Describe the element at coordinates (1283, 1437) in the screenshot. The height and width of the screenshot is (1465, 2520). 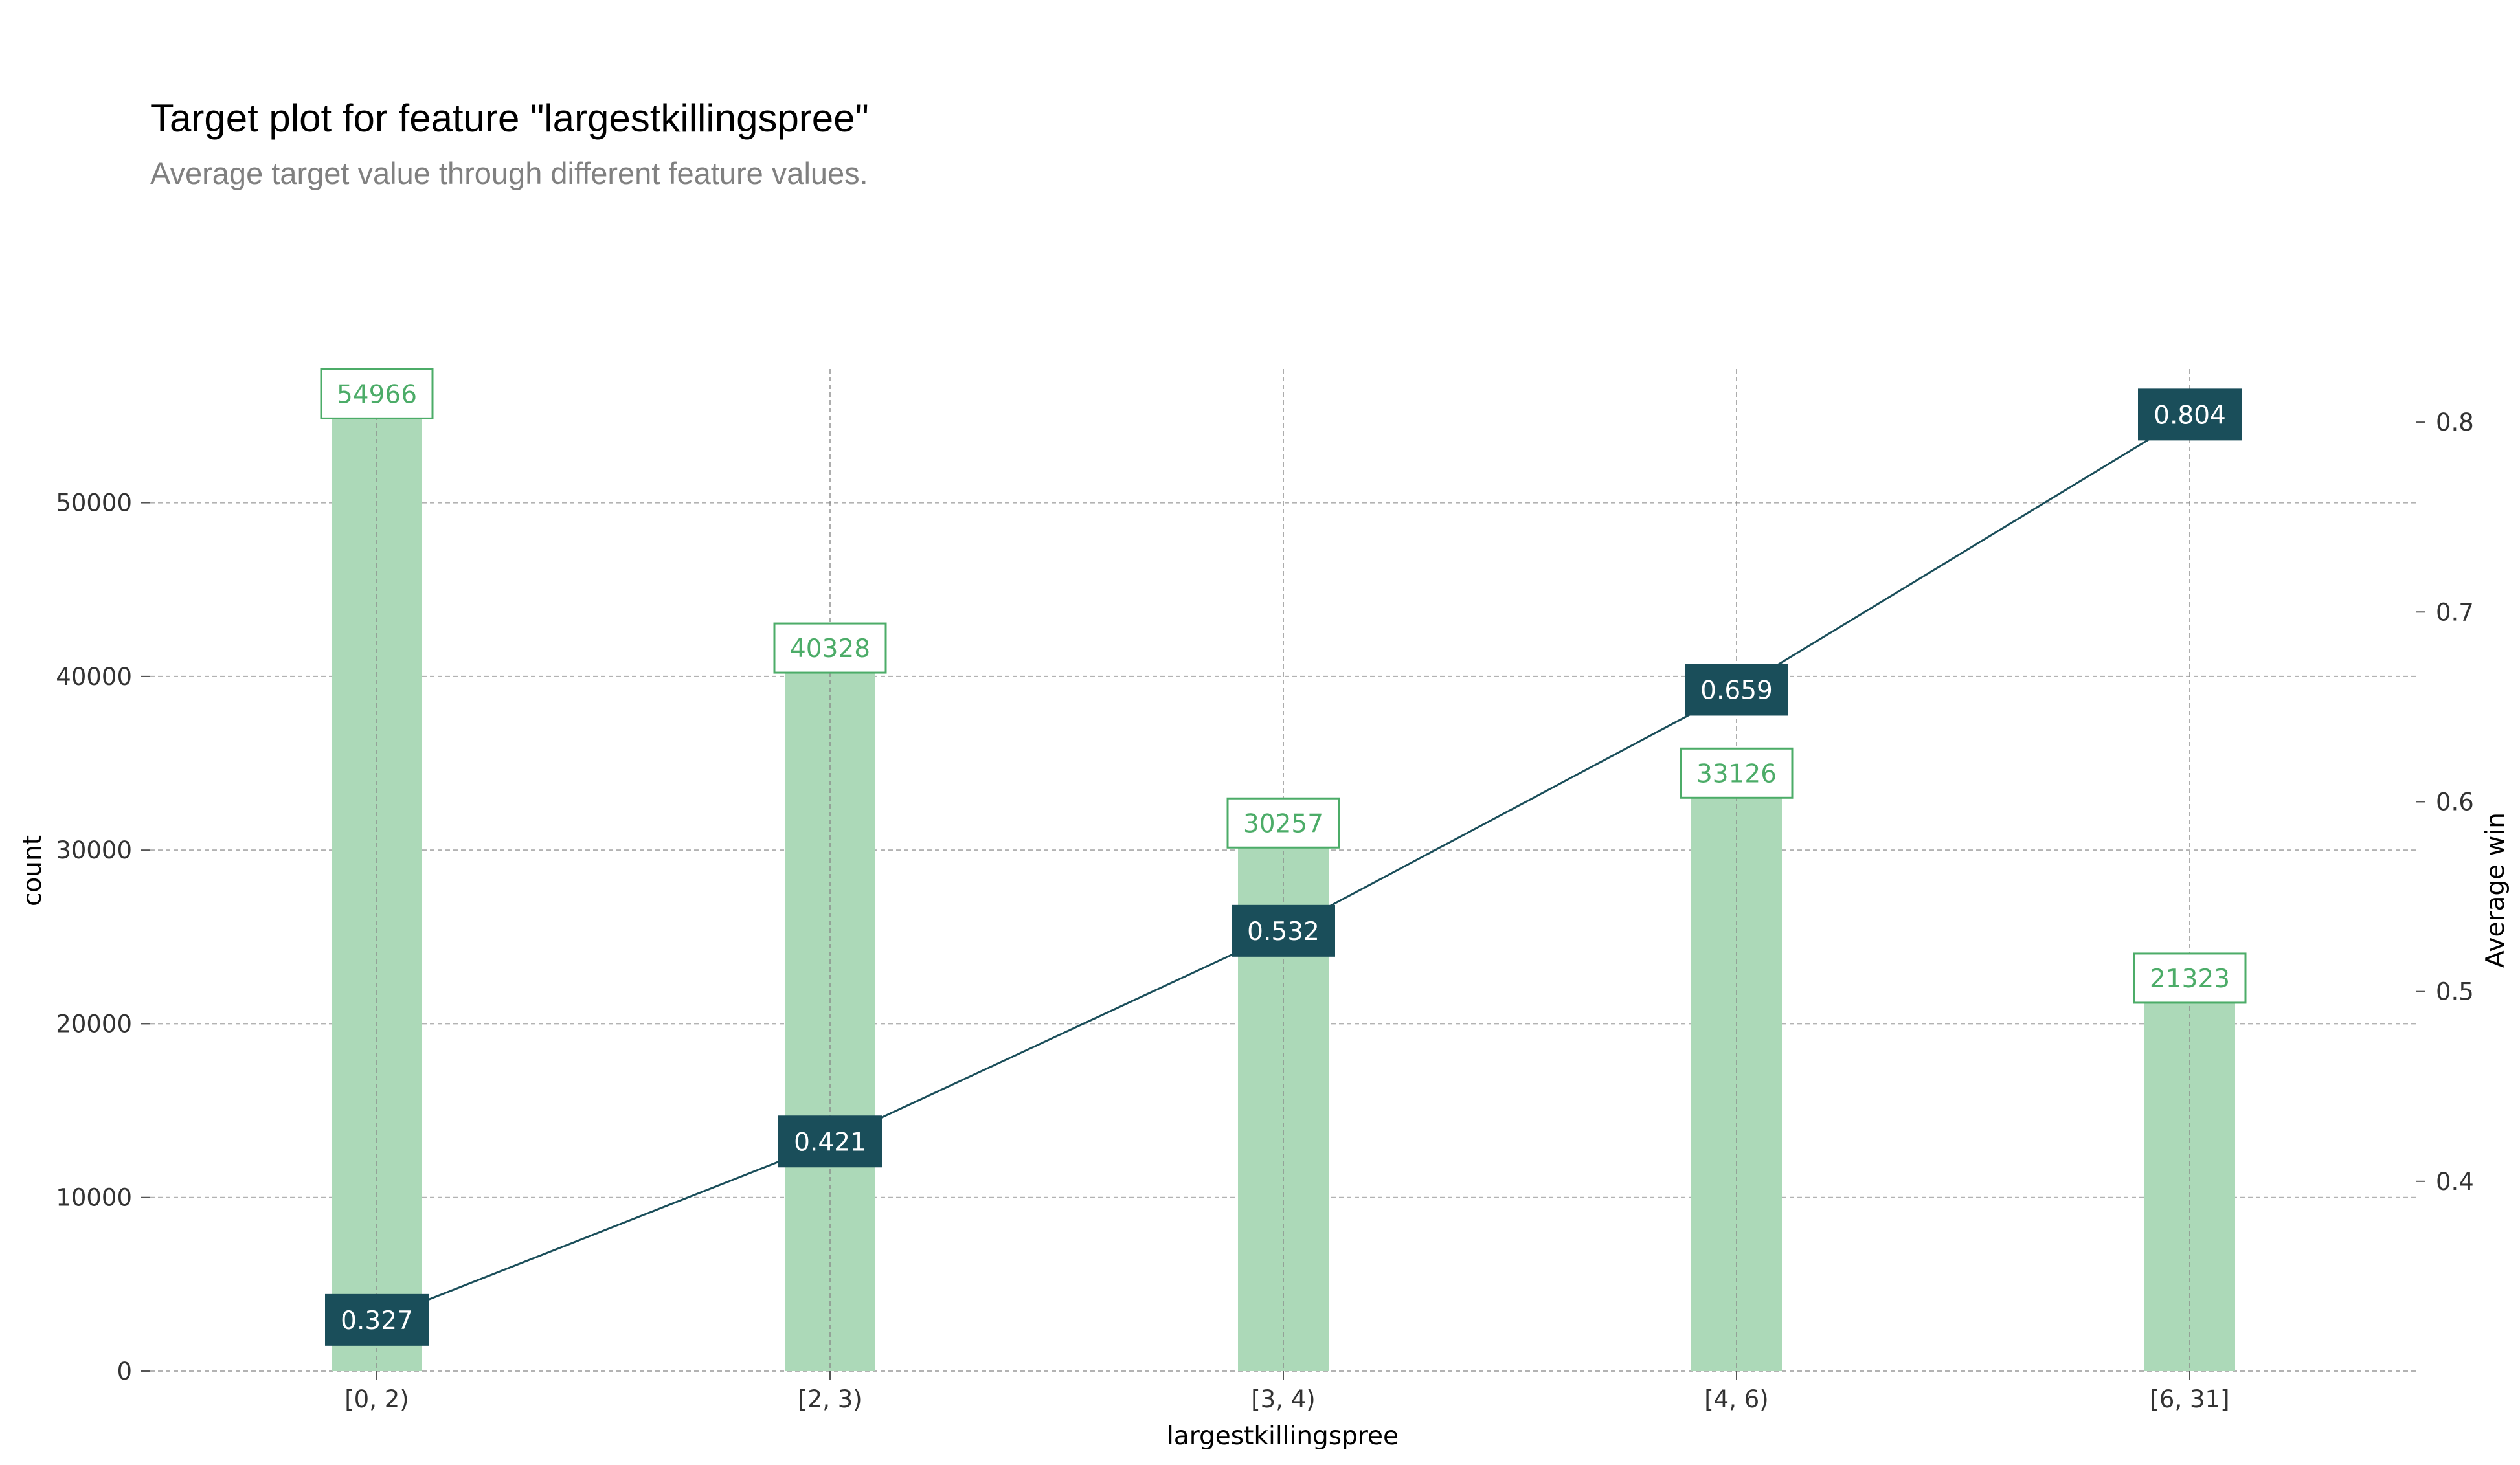
I see `x-axis-label: largestkillingspree` at that location.